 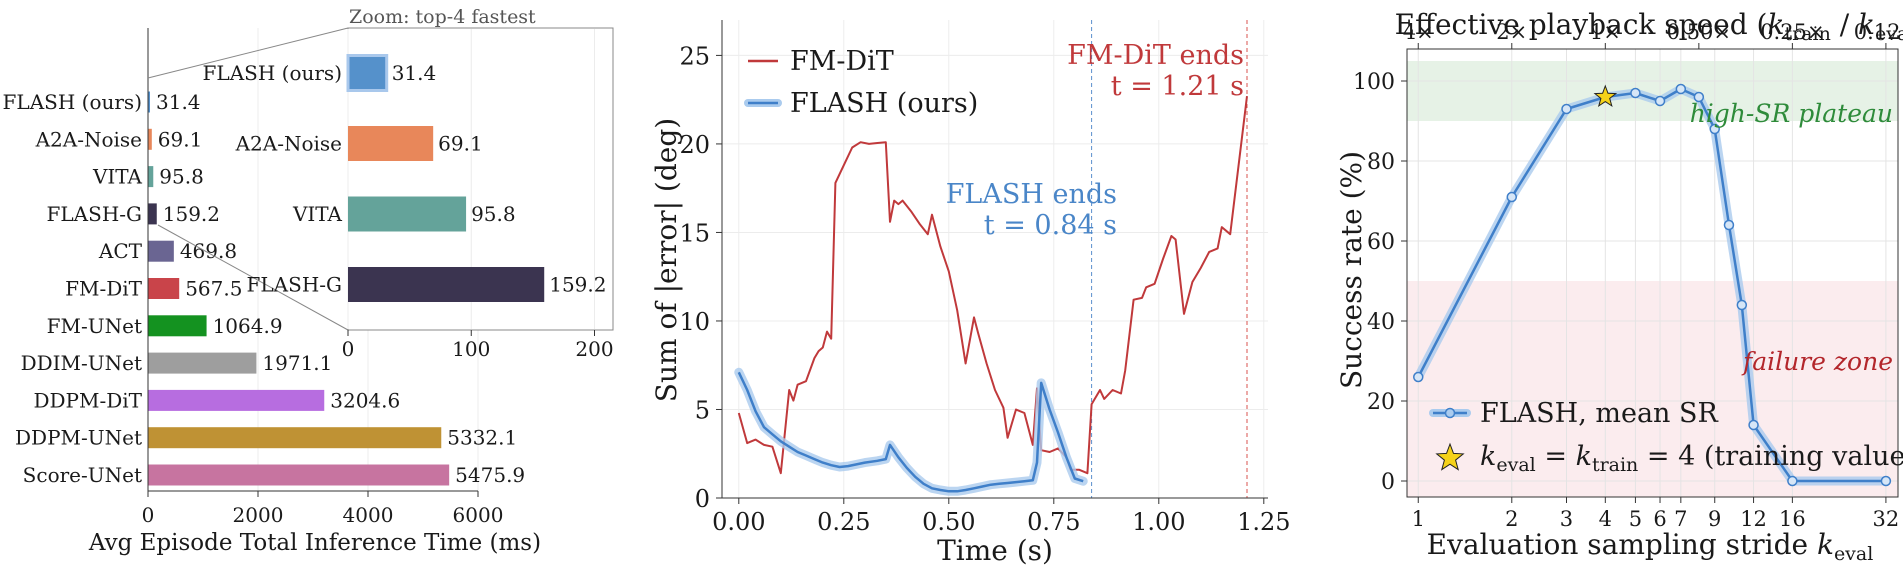 What do you see at coordinates (594, 349) in the screenshot?
I see `inset-x-tick-label: 200` at bounding box center [594, 349].